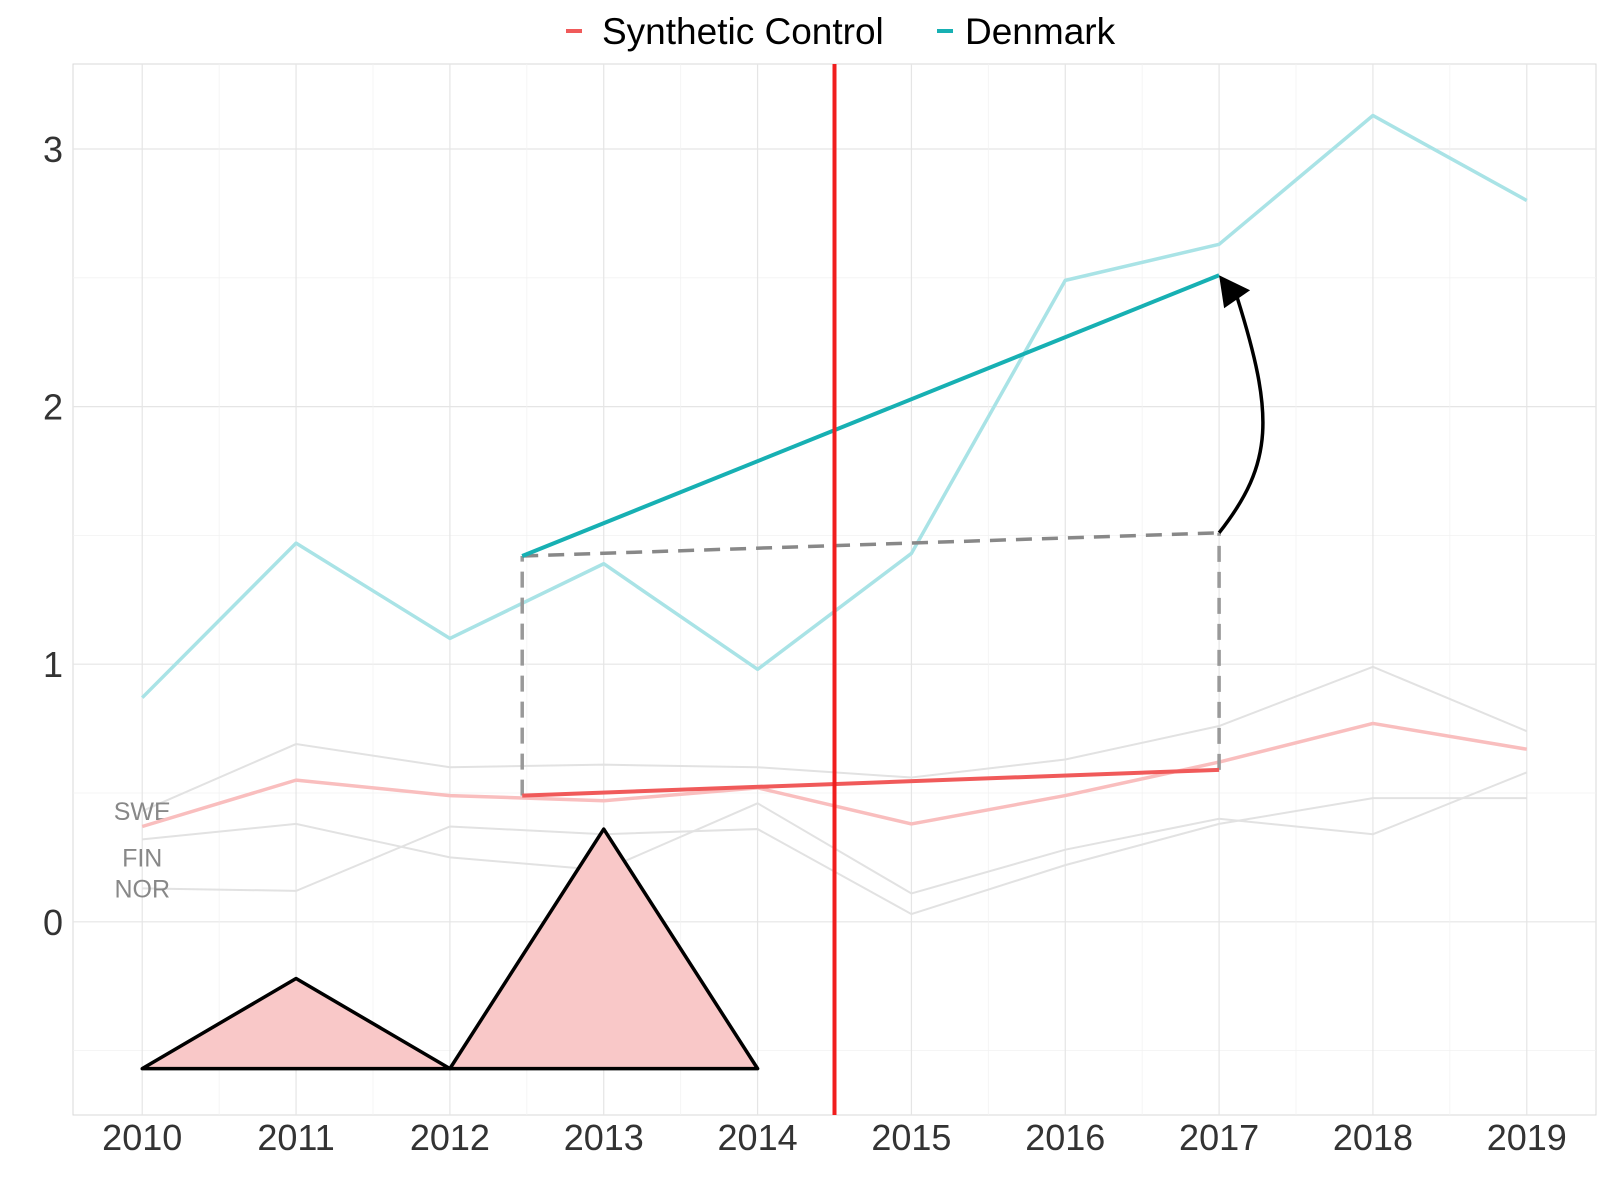  What do you see at coordinates (871, 782) in the screenshot?
I see `synthetic-trend-line` at bounding box center [871, 782].